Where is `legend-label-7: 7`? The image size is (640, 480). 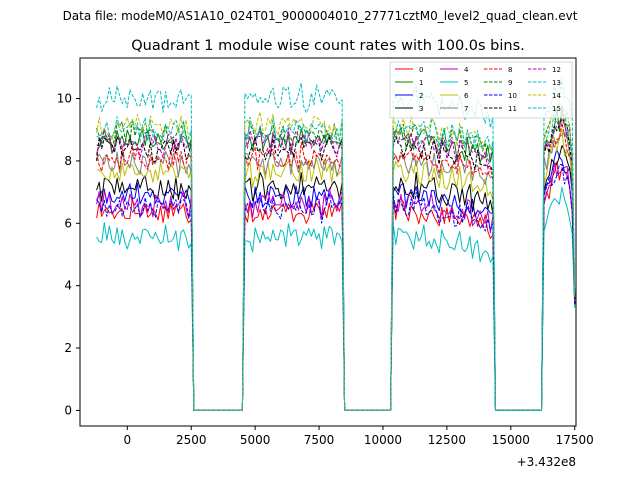
legend-label-7: 7 is located at coordinates (466, 109).